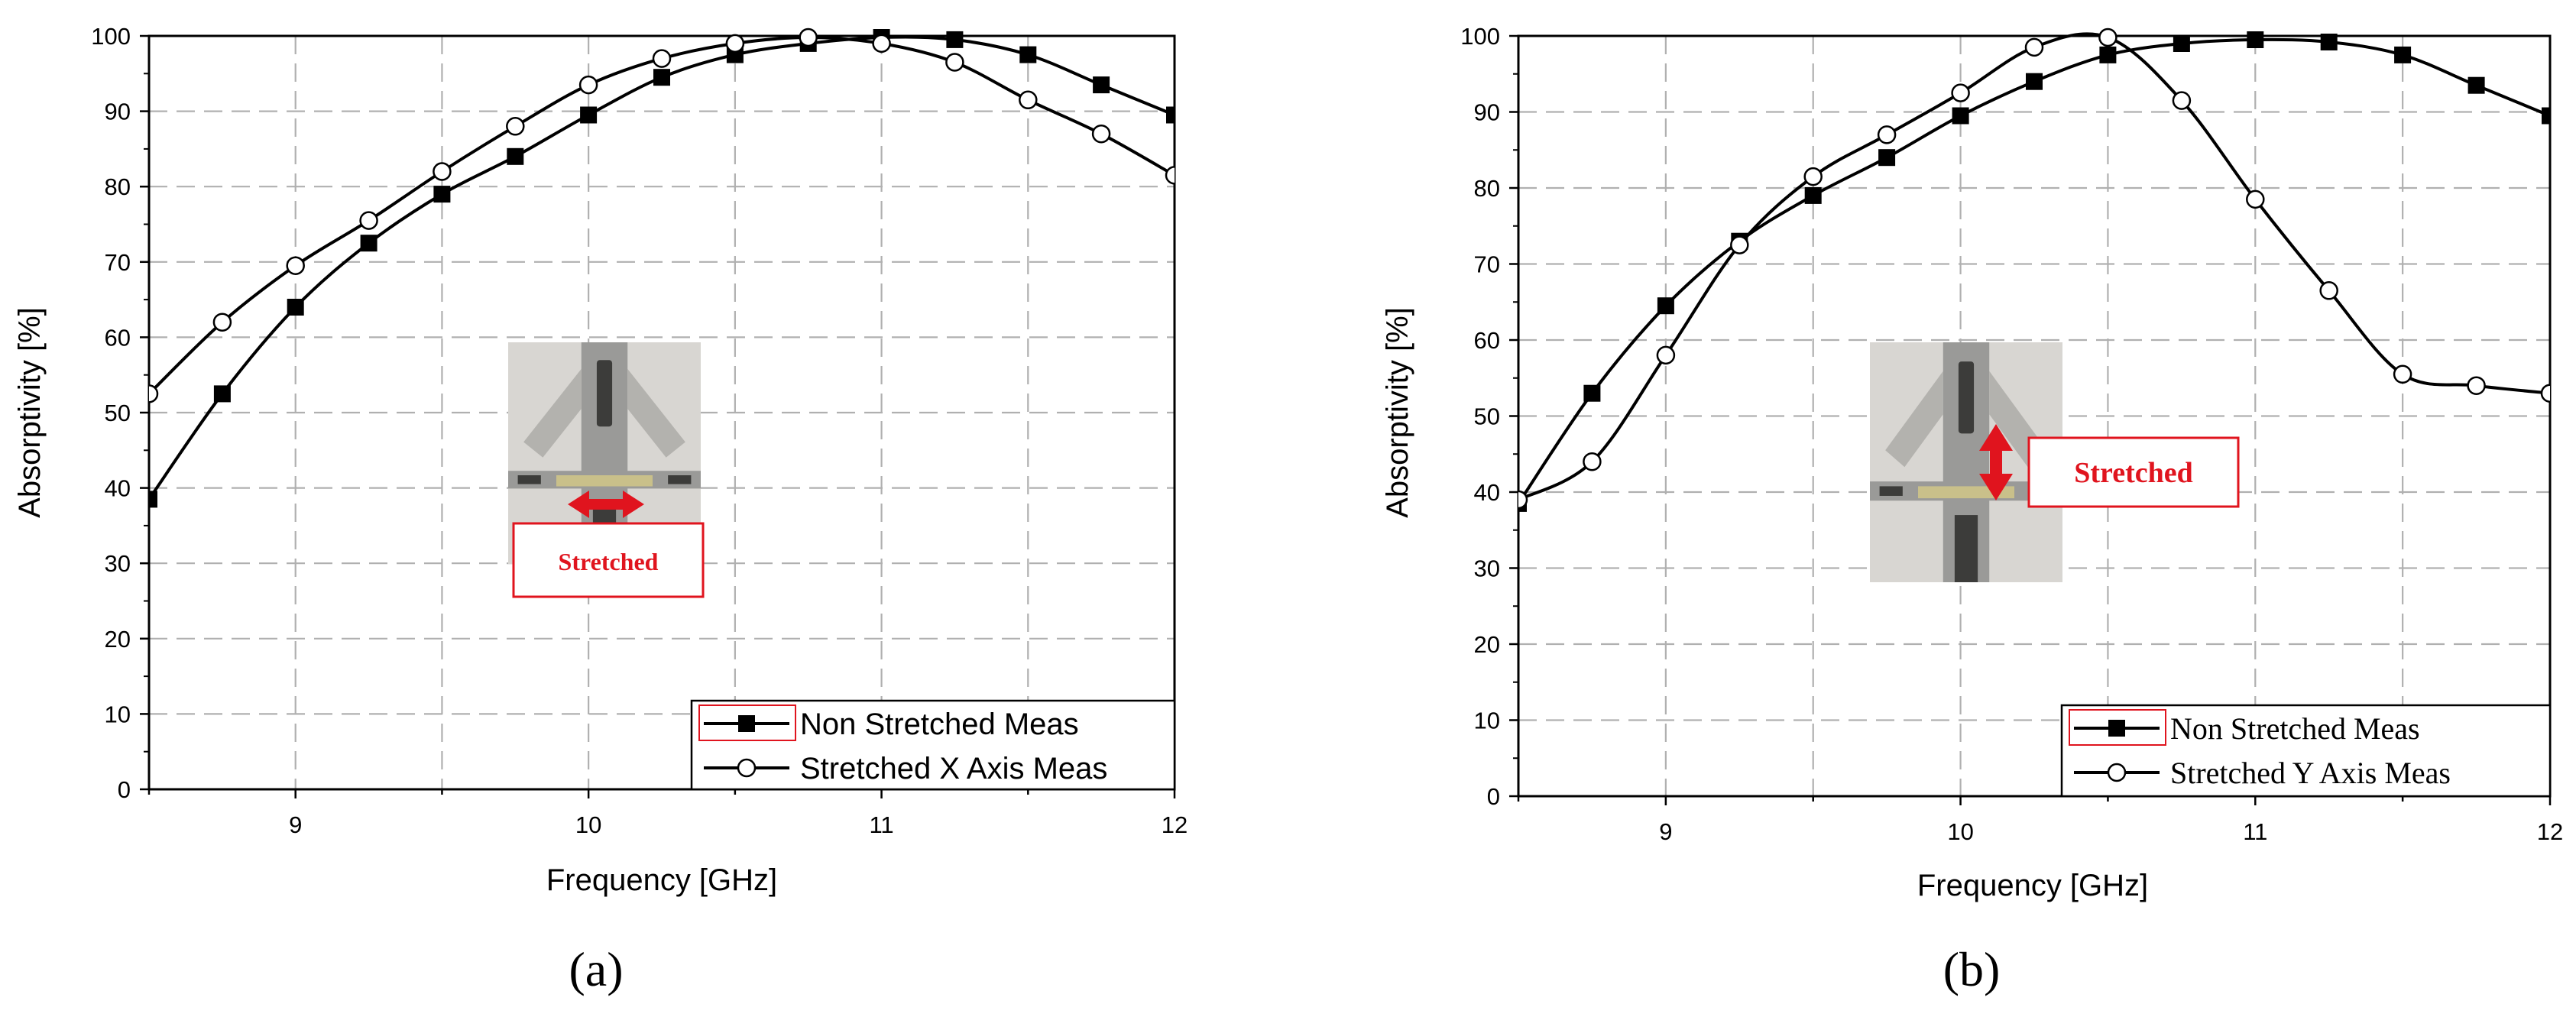 This screenshot has height=1017, width=2576. What do you see at coordinates (656, 413) in the screenshot?
I see `fixture-right-arm` at bounding box center [656, 413].